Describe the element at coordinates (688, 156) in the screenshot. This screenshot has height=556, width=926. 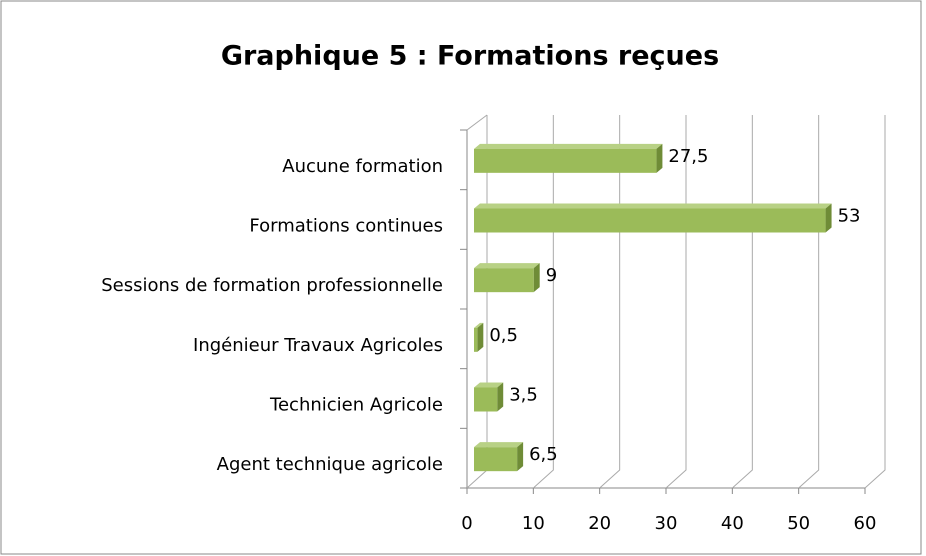
I see `data-label: 27,5` at that location.